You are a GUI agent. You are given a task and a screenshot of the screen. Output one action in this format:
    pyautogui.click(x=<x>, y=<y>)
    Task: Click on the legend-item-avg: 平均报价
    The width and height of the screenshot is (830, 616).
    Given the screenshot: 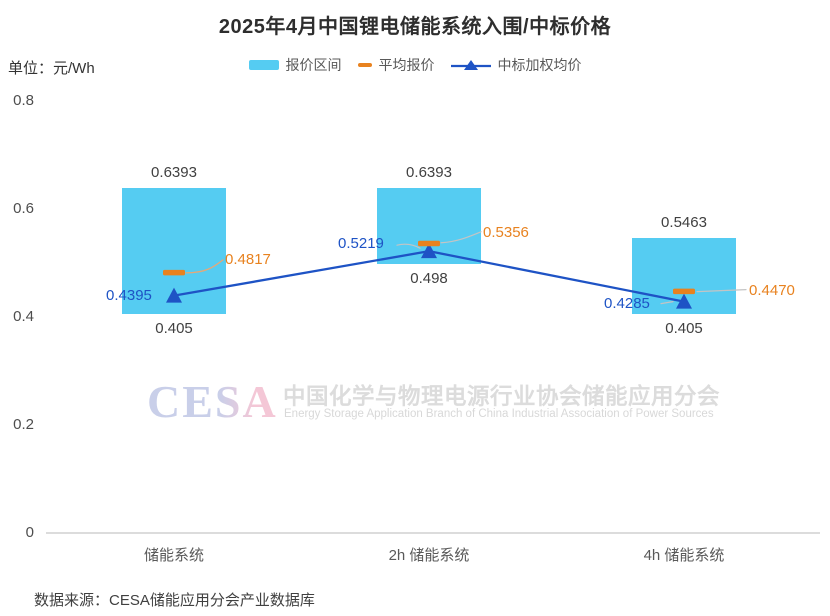 What is the action you would take?
    pyautogui.click(x=396, y=65)
    